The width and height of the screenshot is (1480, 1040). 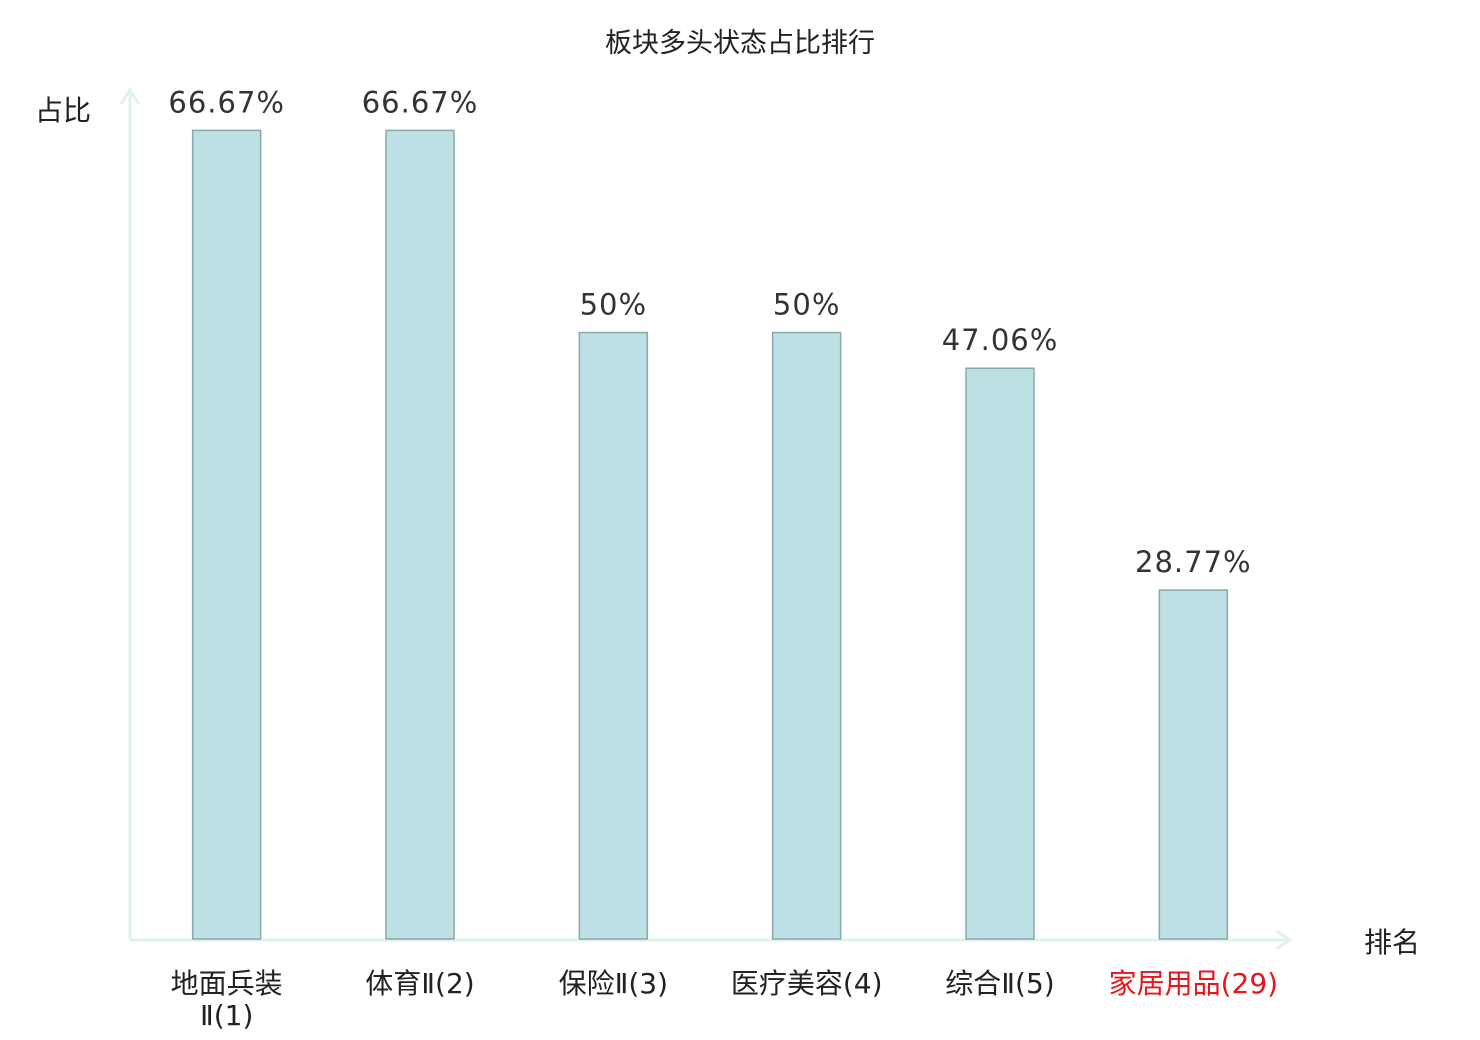 What do you see at coordinates (419, 983) in the screenshot?
I see `x-tick-label: 体育Ⅱ(2)` at bounding box center [419, 983].